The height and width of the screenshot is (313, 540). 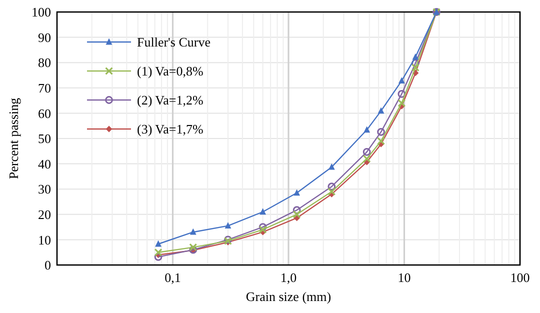 What do you see at coordinates (288, 277) in the screenshot?
I see `x-tick-label: 1,0` at bounding box center [288, 277].